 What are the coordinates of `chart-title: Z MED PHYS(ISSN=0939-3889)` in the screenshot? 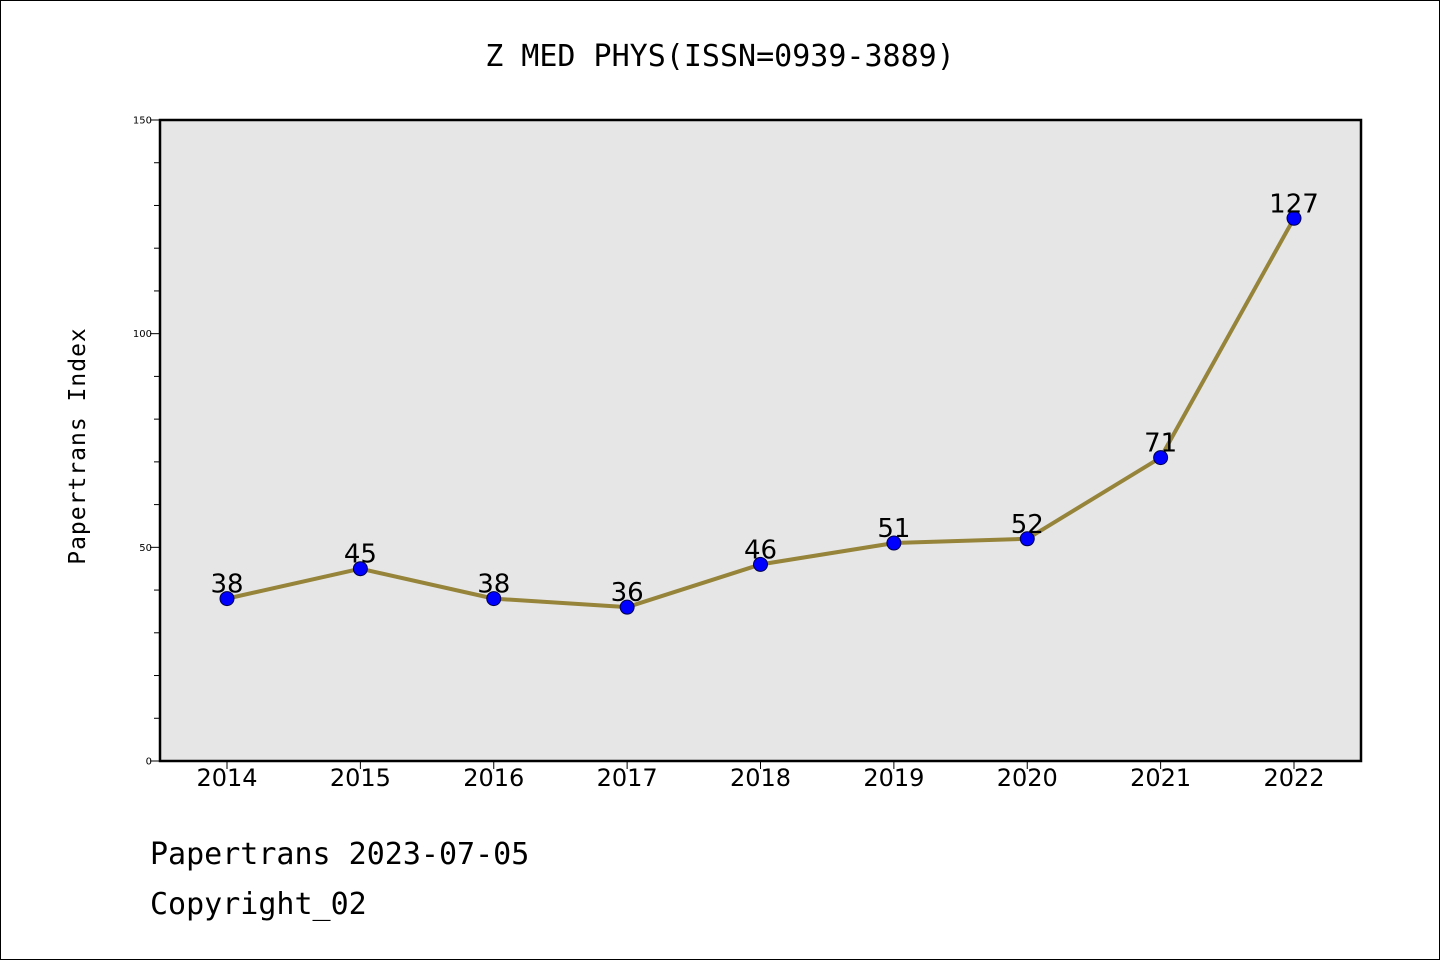 It's located at (720, 56).